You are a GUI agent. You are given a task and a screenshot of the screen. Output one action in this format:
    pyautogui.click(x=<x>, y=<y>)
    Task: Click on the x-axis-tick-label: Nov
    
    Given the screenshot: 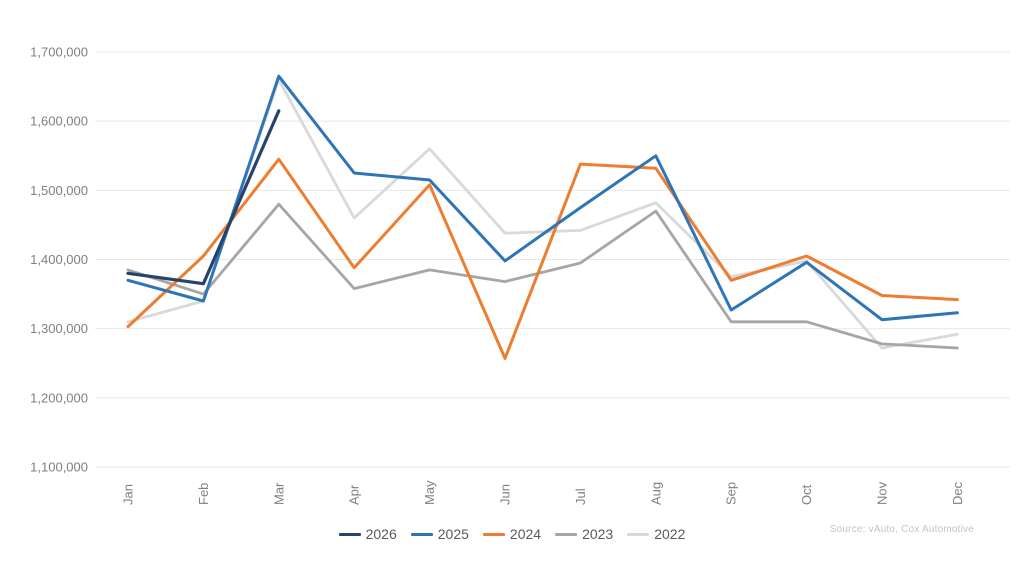 What is the action you would take?
    pyautogui.click(x=882, y=493)
    